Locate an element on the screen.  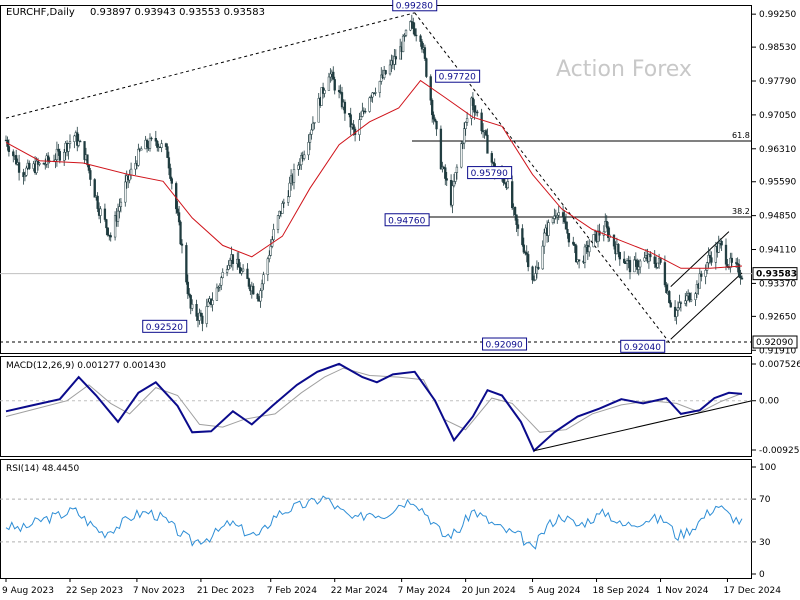
chart-header-ohlc: 0.93897 0.93943 0.93553 0.93583 is located at coordinates (177, 12).